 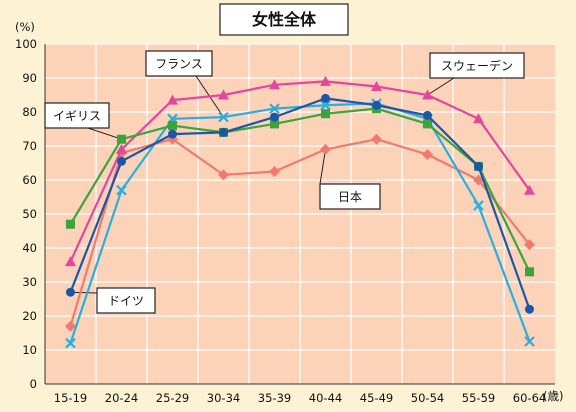 What do you see at coordinates (274, 398) in the screenshot?
I see `x-tick-label: 35-39` at bounding box center [274, 398].